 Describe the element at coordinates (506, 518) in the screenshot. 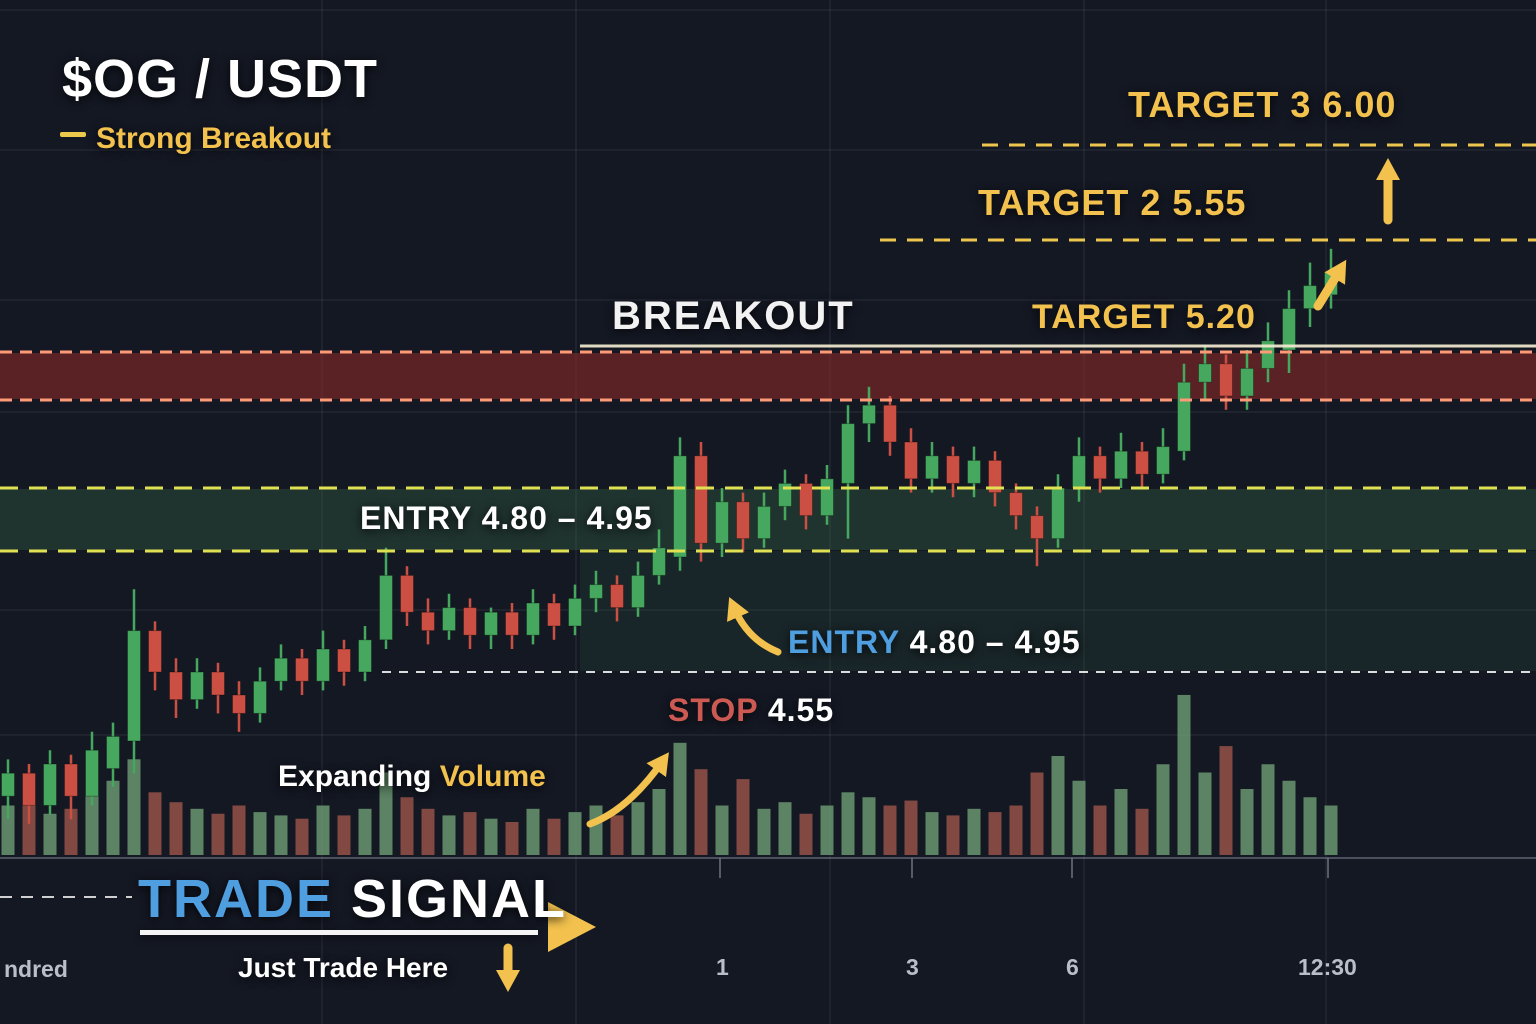

I see `entry-zone-label: ENTRY 4.80 – 4.95` at that location.